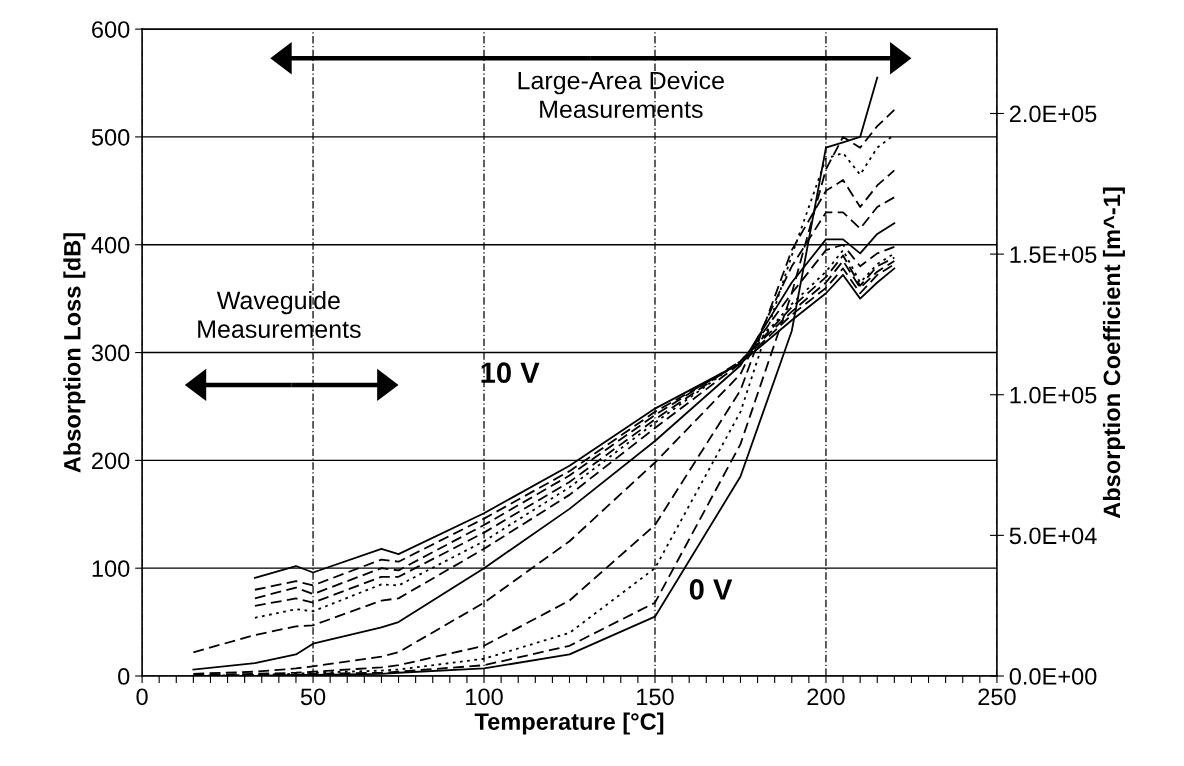 The height and width of the screenshot is (766, 1184). Describe the element at coordinates (621, 95) in the screenshot. I see `annotation: Large-Area Device Measurements` at that location.